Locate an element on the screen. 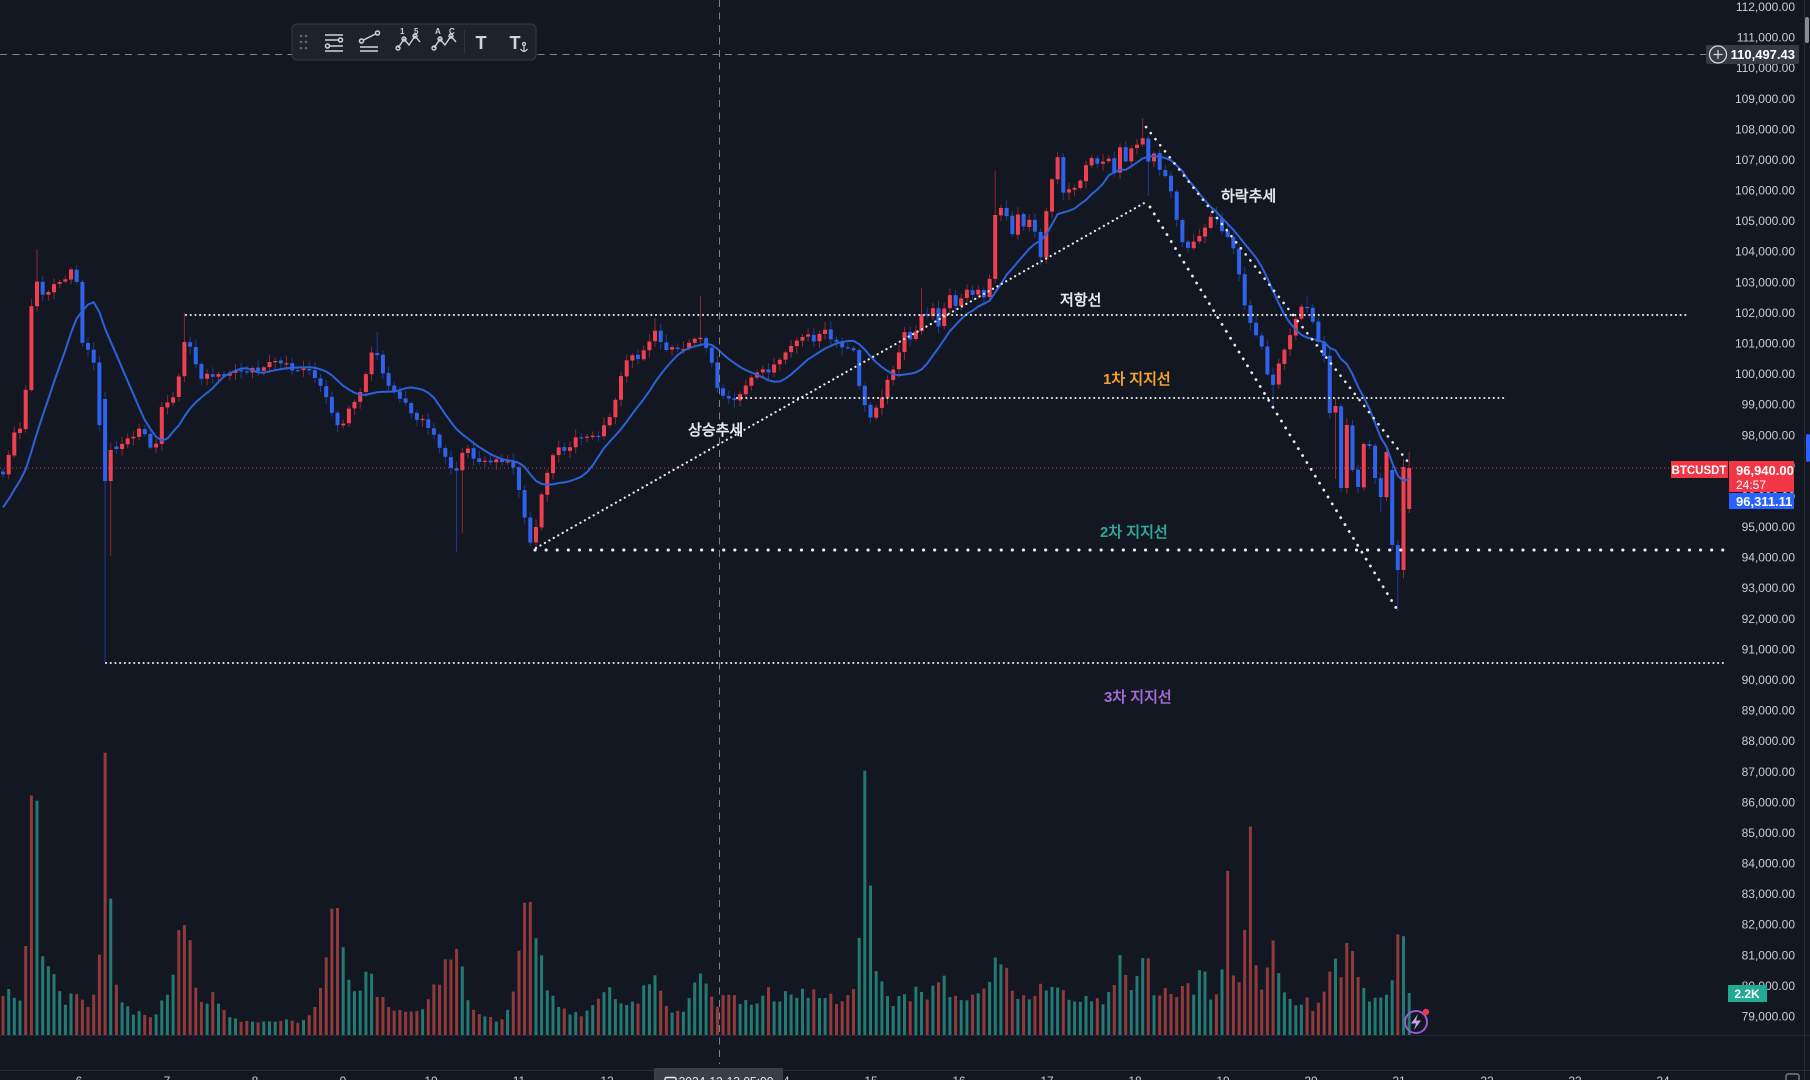  svg-text: 21 is located at coordinates (1399, 1077).